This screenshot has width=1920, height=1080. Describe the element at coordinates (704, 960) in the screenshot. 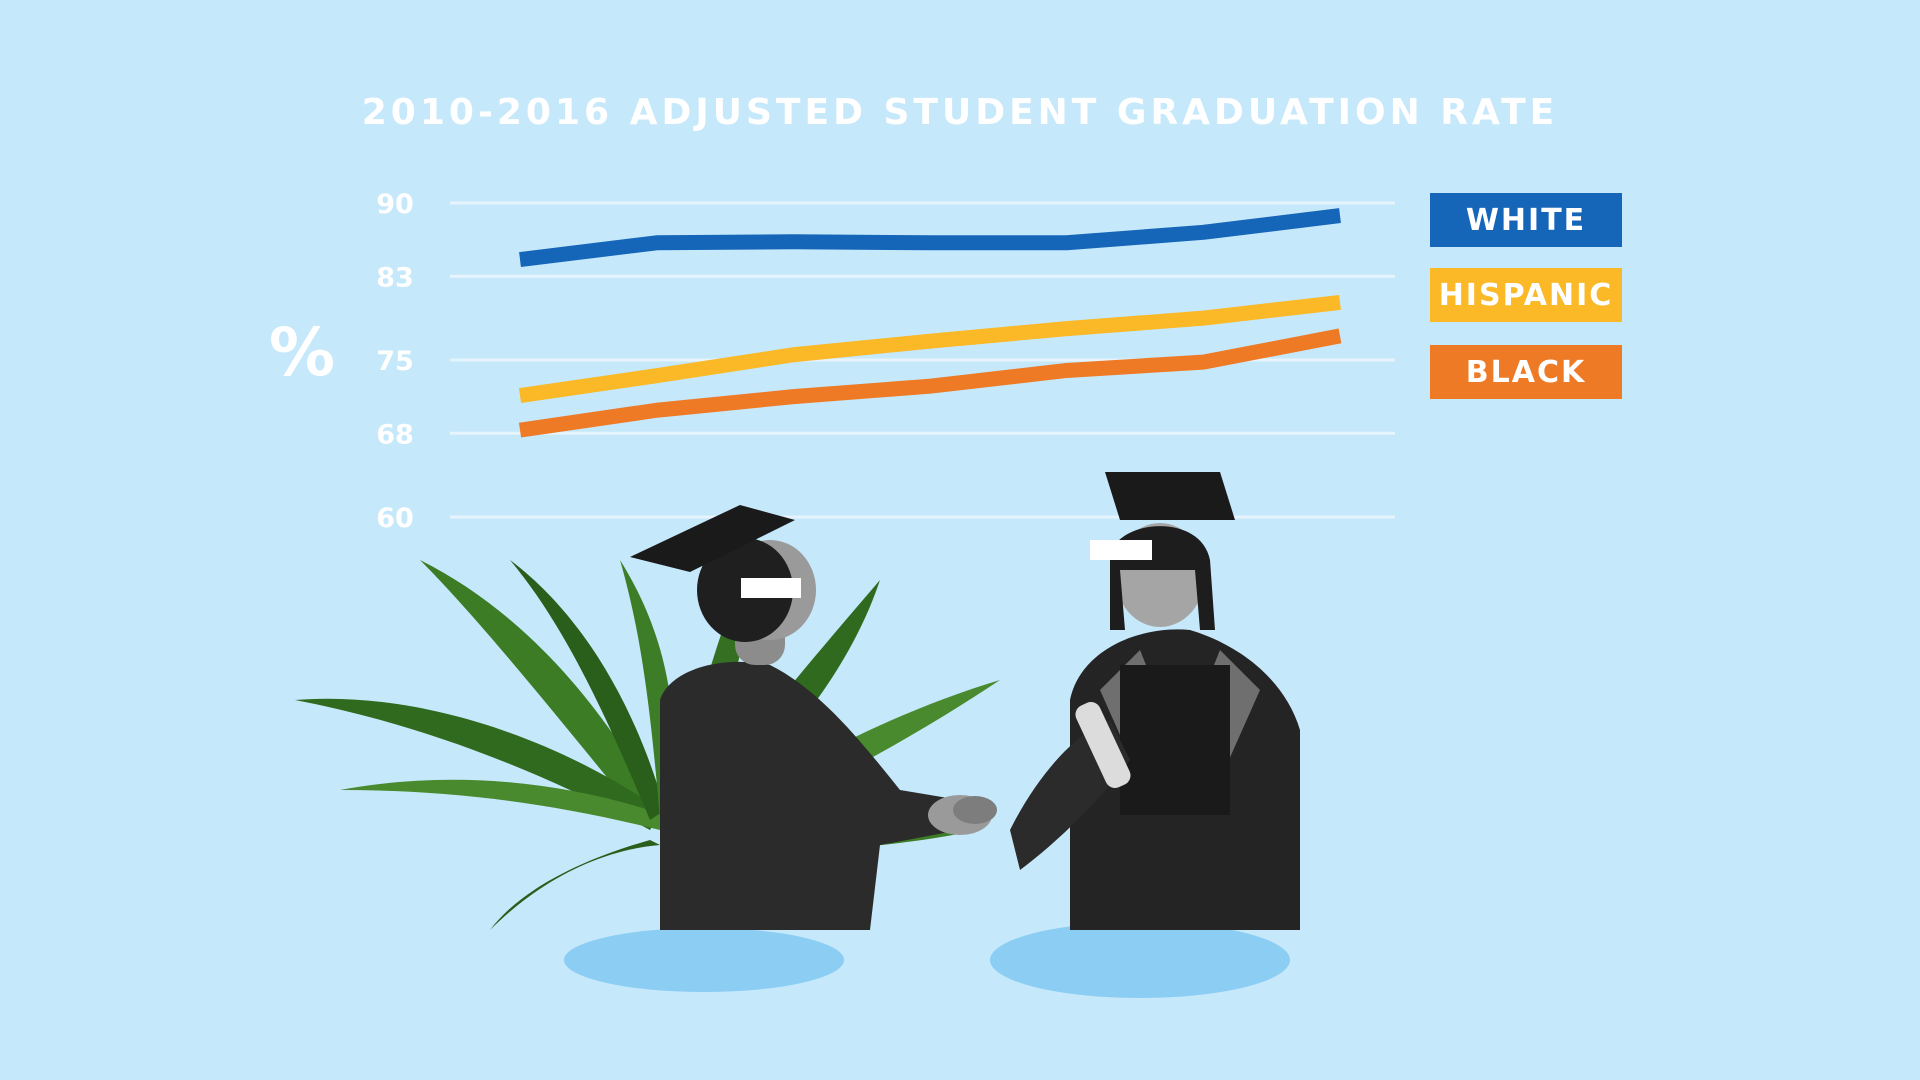

I see `shadow-left` at that location.